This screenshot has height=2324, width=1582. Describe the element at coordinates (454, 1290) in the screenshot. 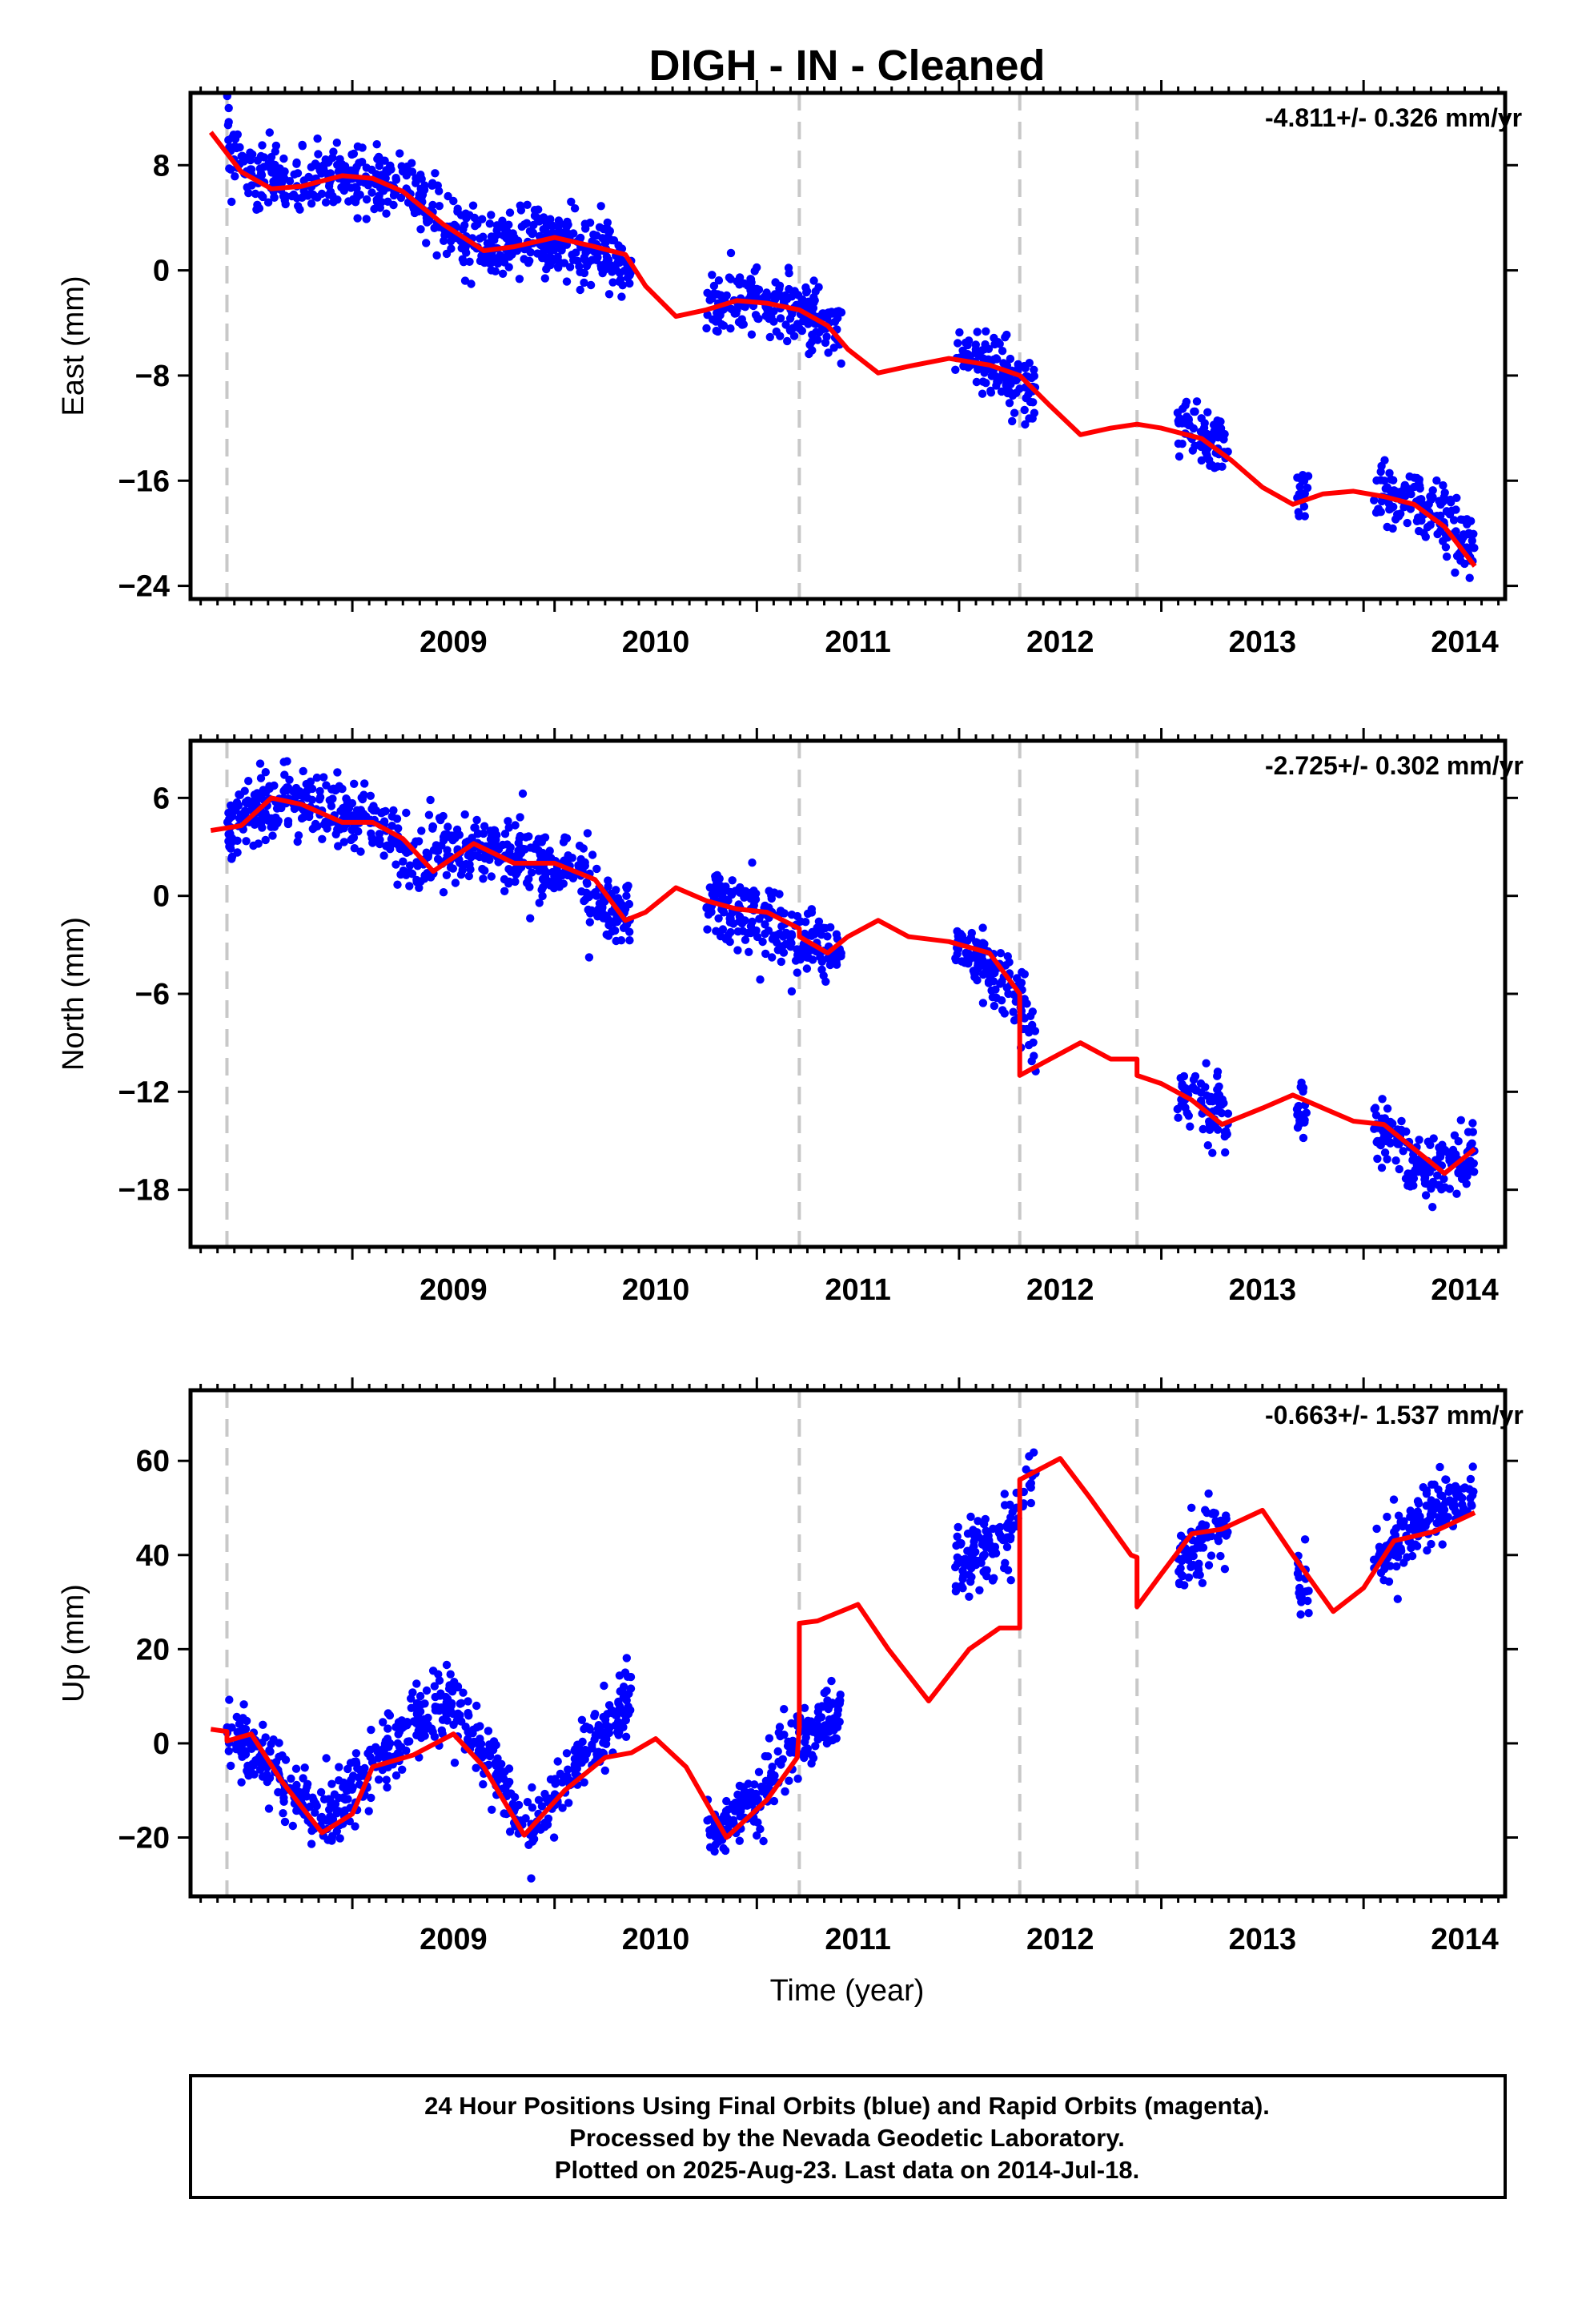

I see `x-tick-label: 2009` at that location.